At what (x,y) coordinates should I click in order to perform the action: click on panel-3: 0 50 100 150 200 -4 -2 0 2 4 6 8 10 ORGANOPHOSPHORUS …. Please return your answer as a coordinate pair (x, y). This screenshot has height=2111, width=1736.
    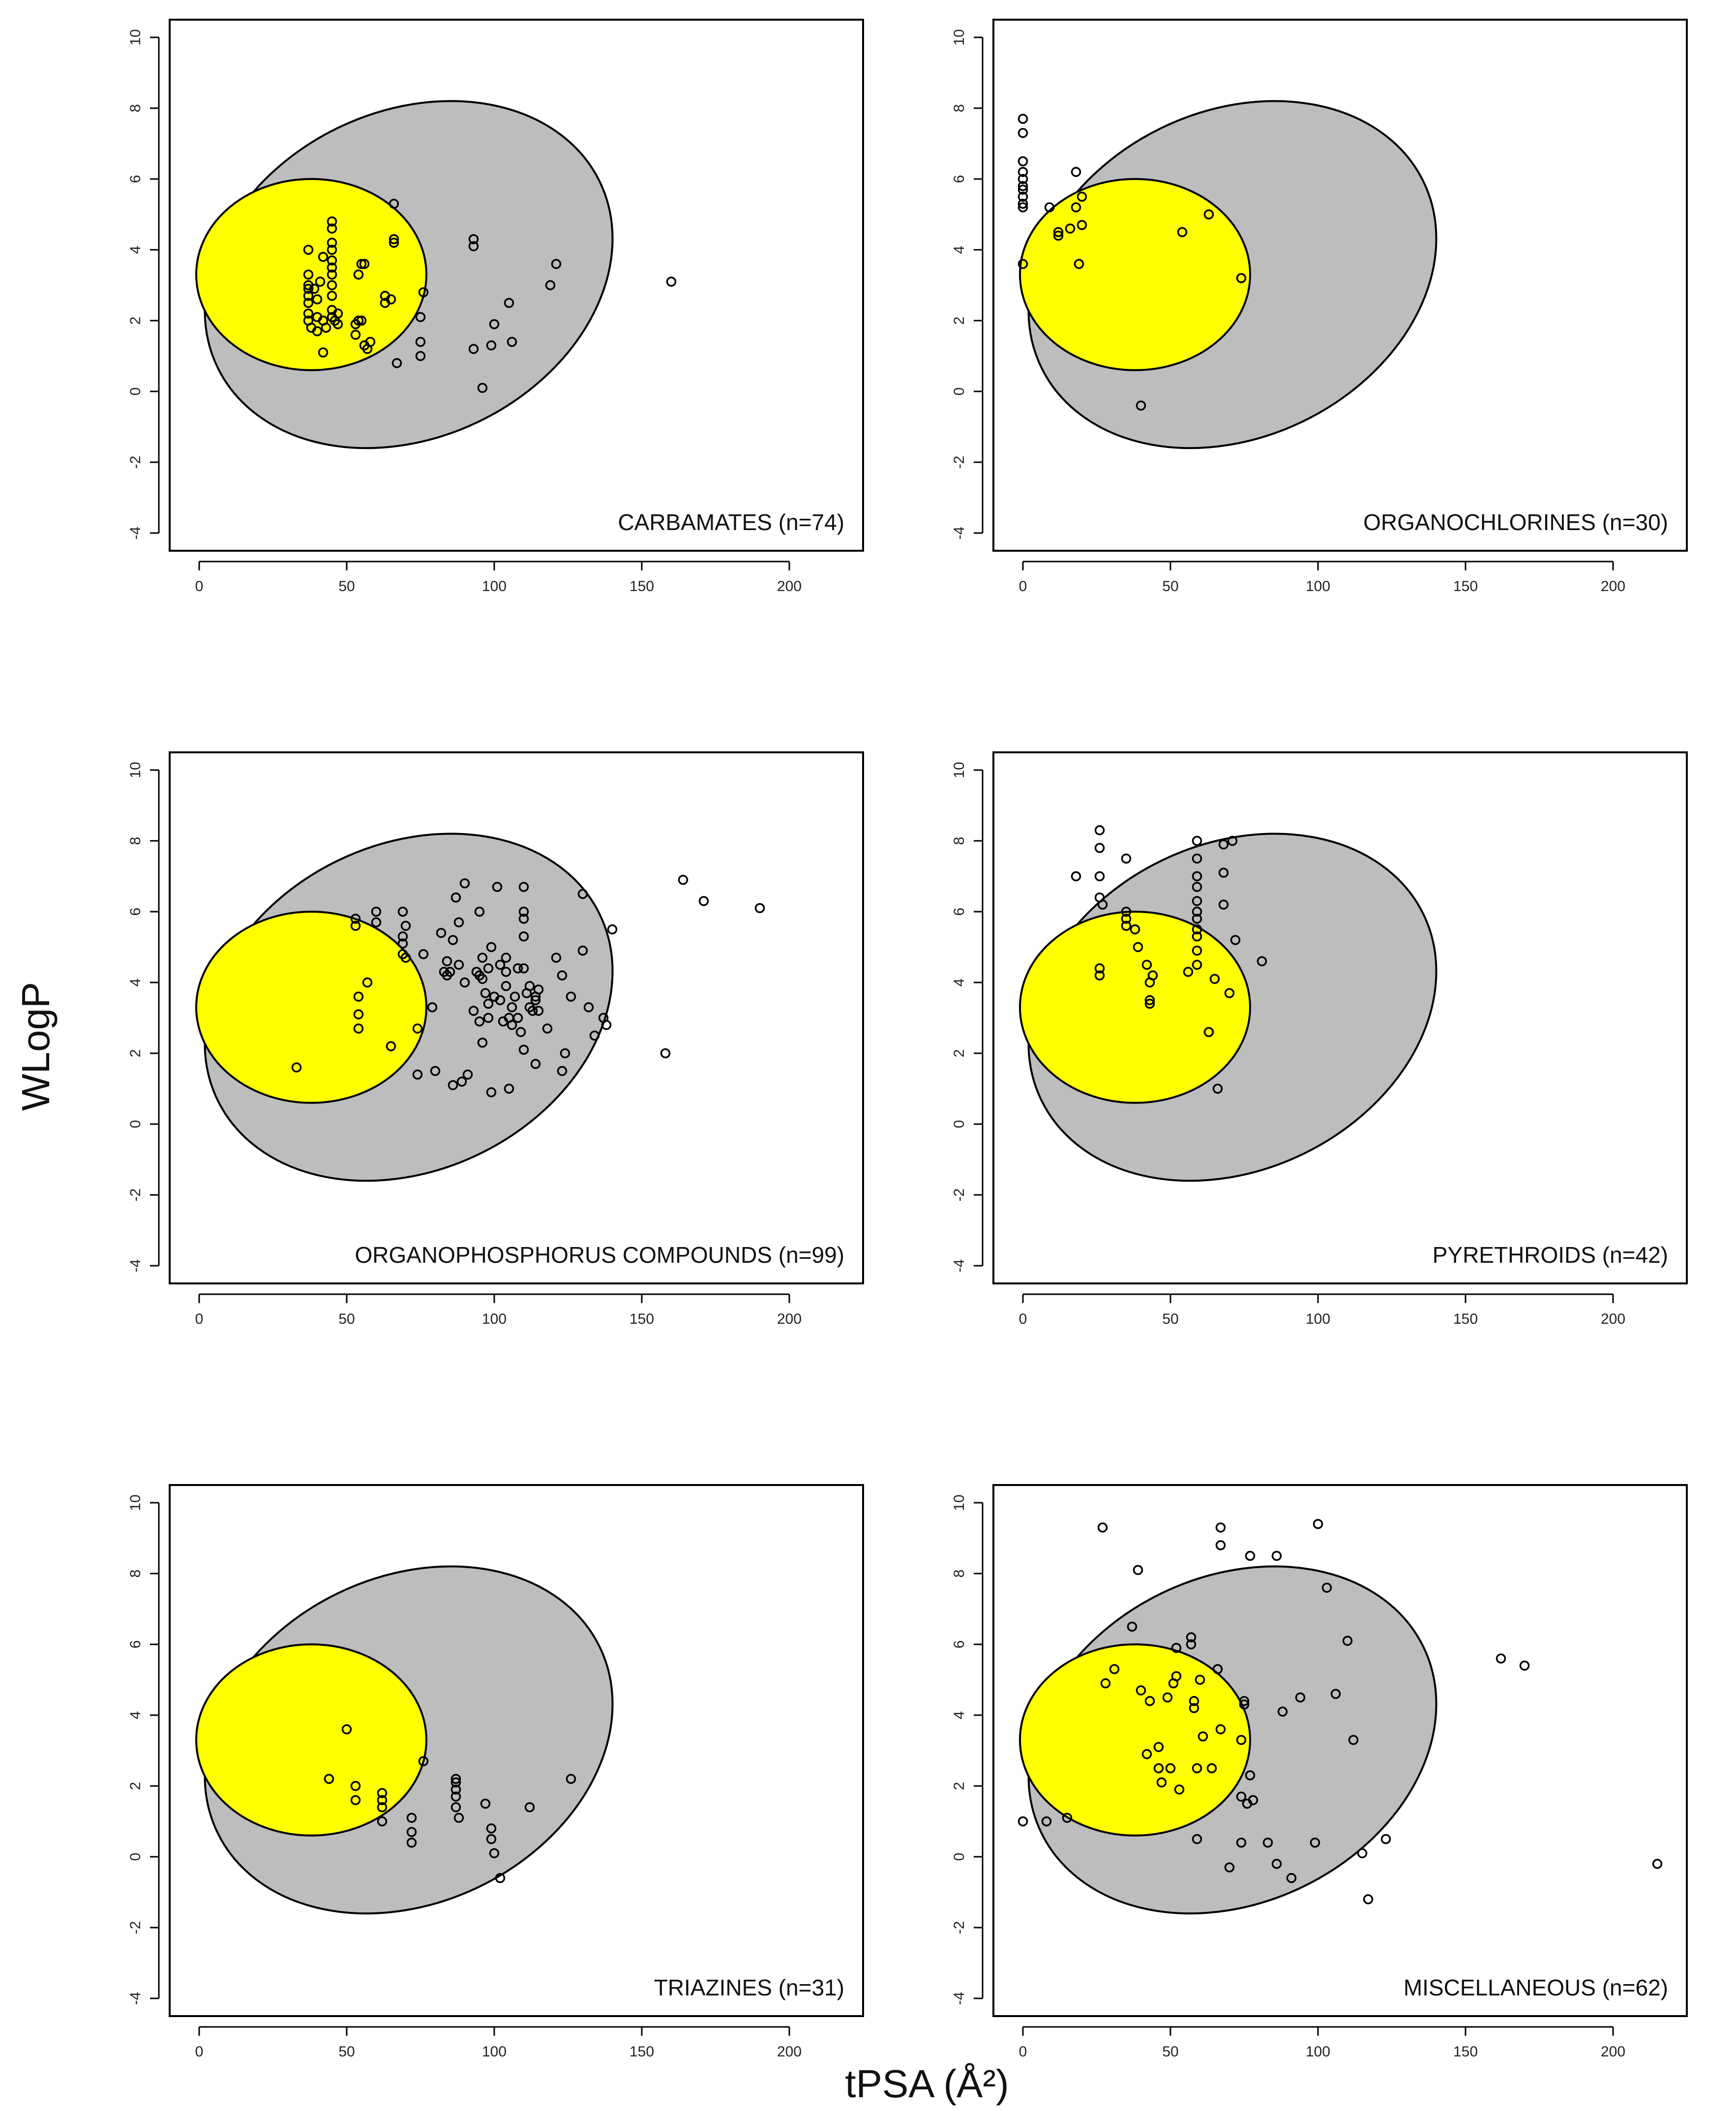
    Looking at the image, I should click on (495, 1039).